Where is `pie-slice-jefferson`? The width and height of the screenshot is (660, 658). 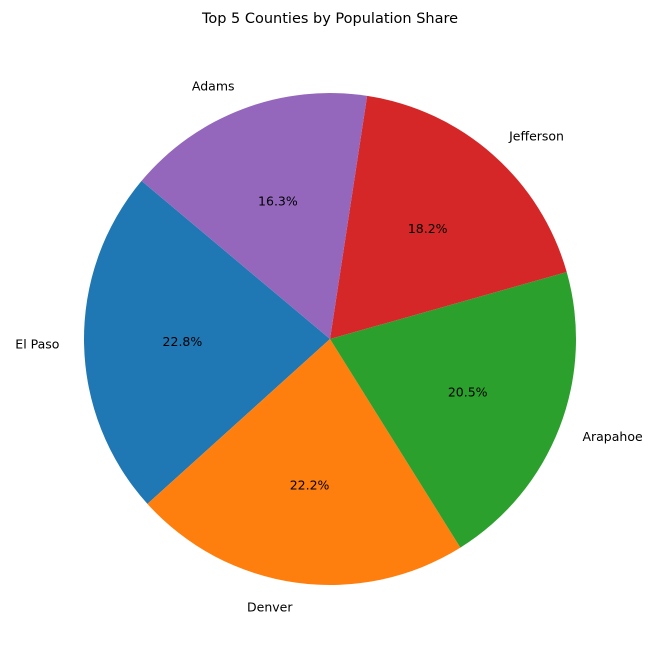 pie-slice-jefferson is located at coordinates (448, 217).